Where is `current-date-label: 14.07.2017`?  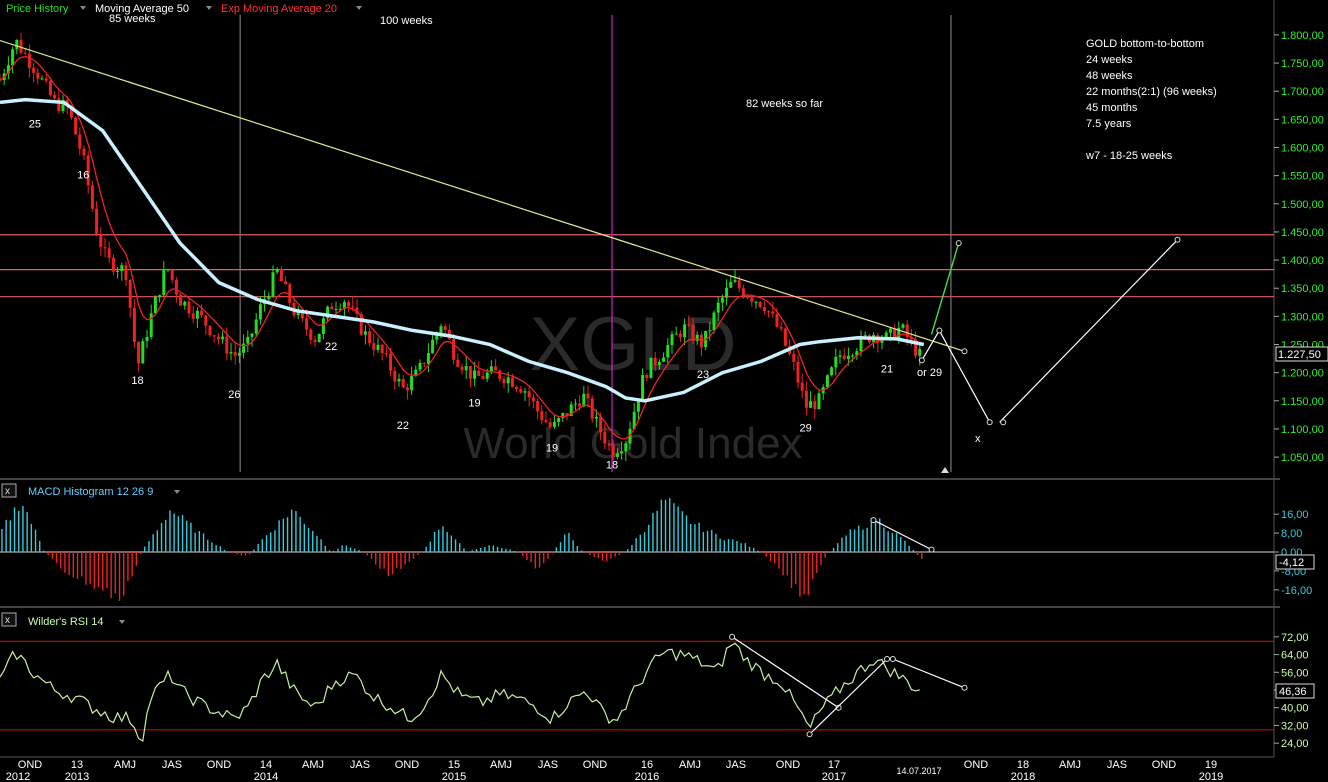 current-date-label: 14.07.2017 is located at coordinates (918, 771).